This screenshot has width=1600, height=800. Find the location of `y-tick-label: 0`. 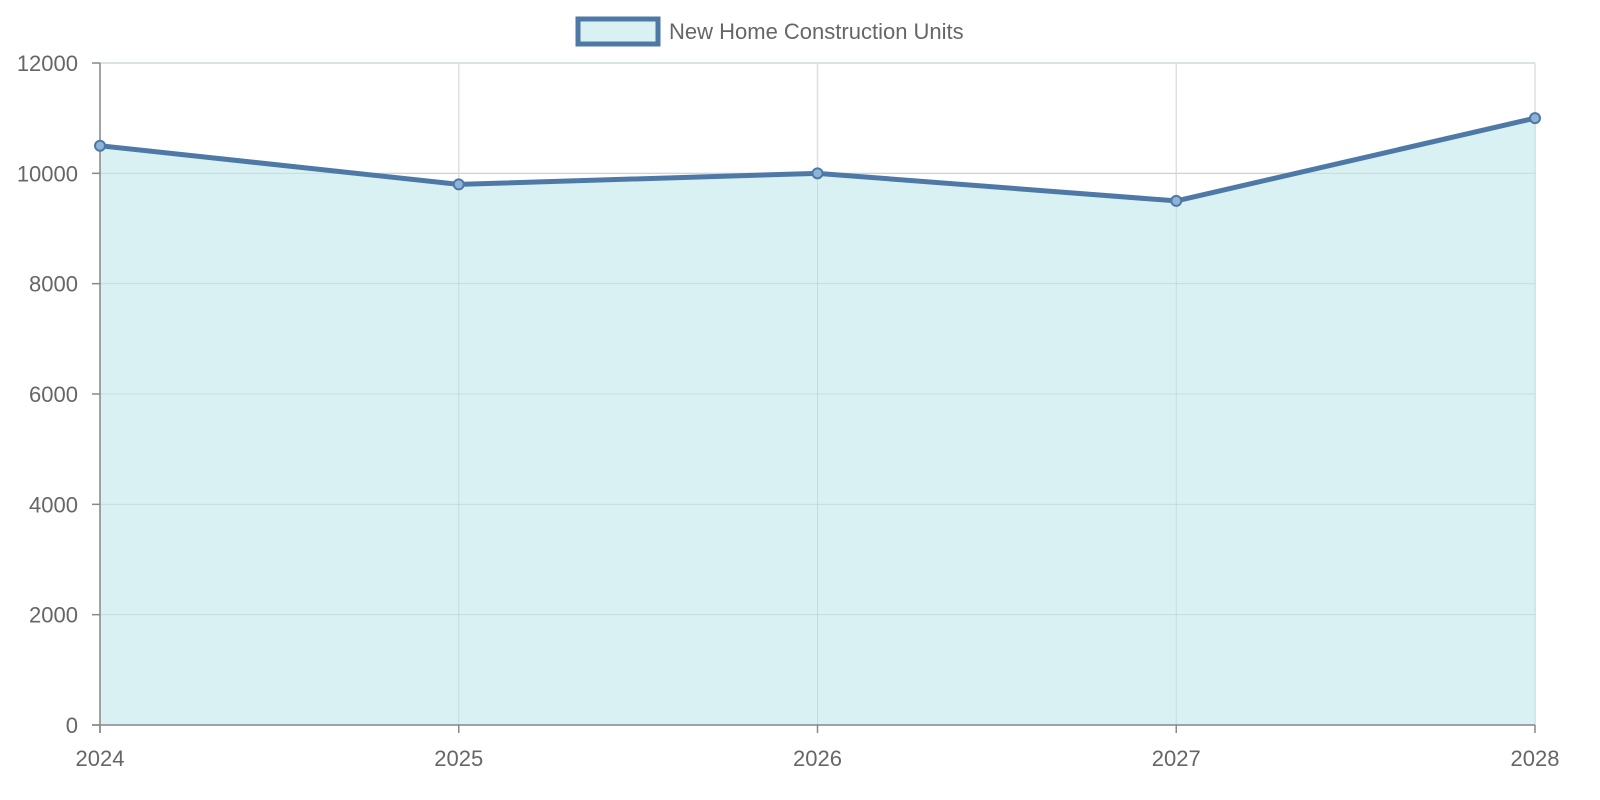

y-tick-label: 0 is located at coordinates (72, 725).